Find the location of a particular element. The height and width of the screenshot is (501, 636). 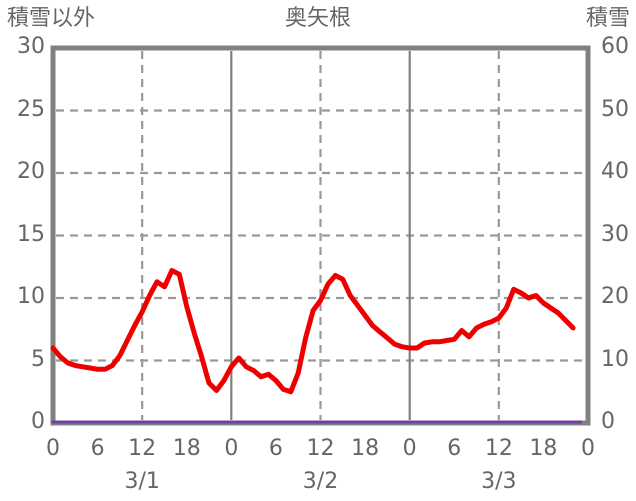

y-axis-left-tick-label: 25 is located at coordinates (31, 109).